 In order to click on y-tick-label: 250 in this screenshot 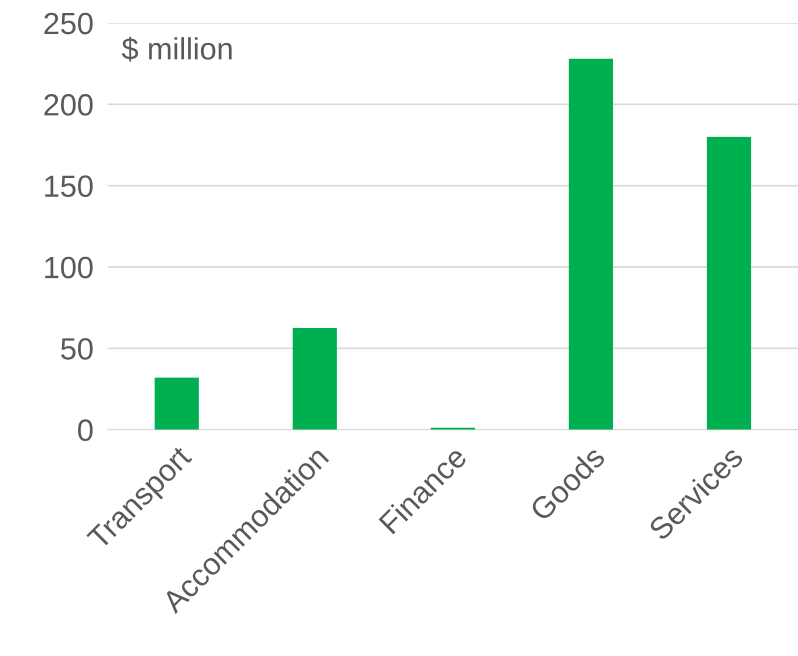, I will do `click(68, 23)`.